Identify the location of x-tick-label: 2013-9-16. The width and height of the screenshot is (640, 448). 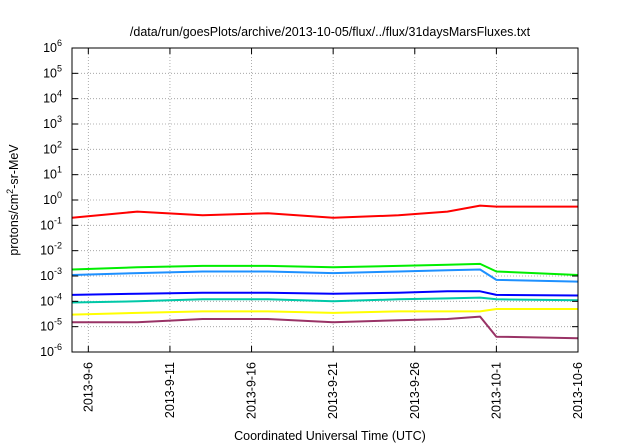
(252, 390).